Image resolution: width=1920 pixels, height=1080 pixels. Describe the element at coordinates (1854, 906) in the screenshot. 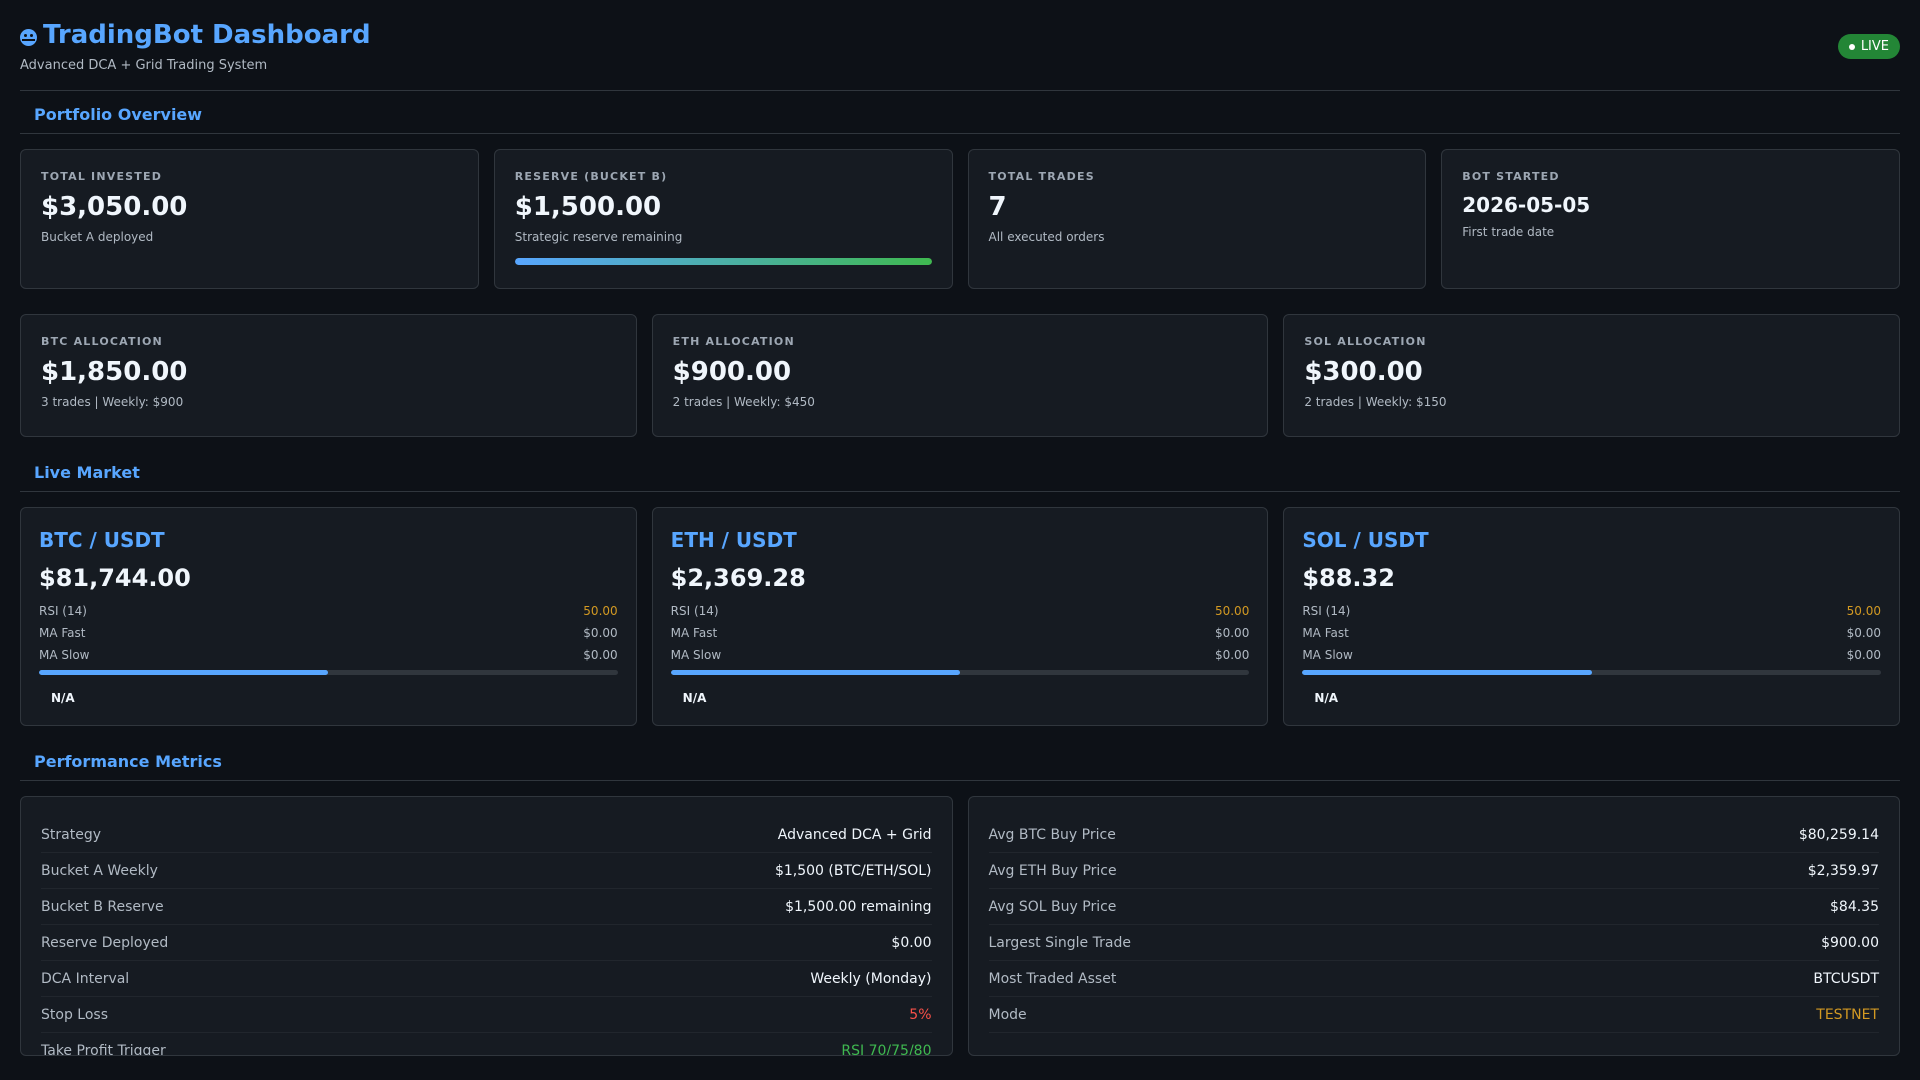

I see `perf-value: $84.35` at that location.